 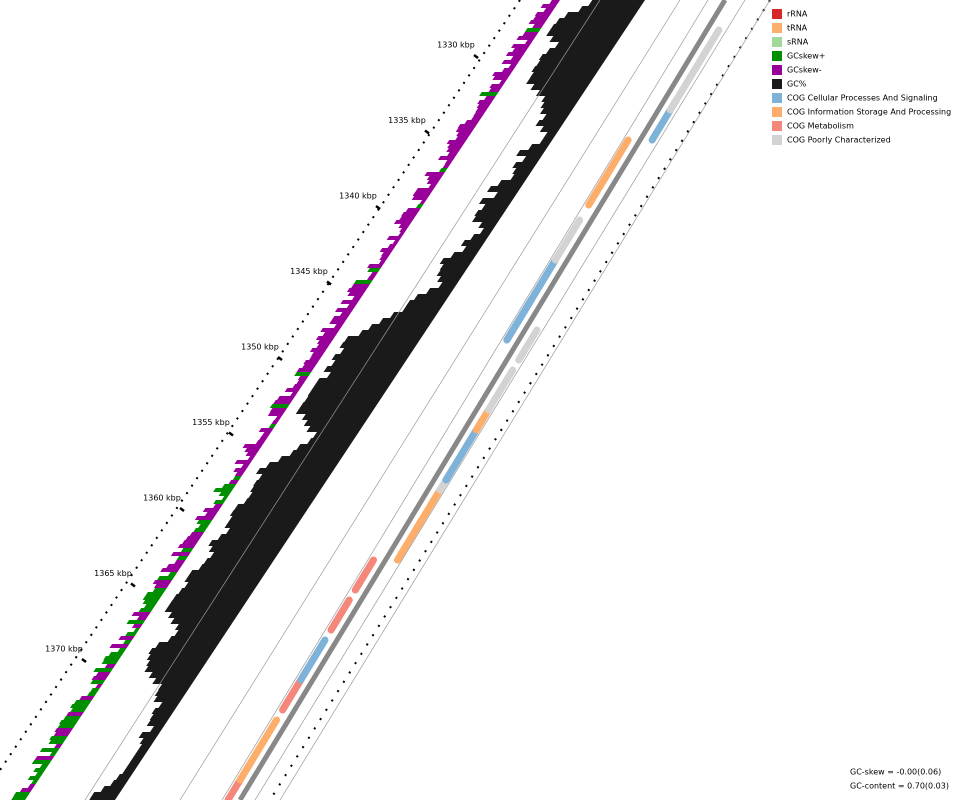 I want to click on legend-label: COG Cellular Processes And Signaling, so click(x=862, y=98).